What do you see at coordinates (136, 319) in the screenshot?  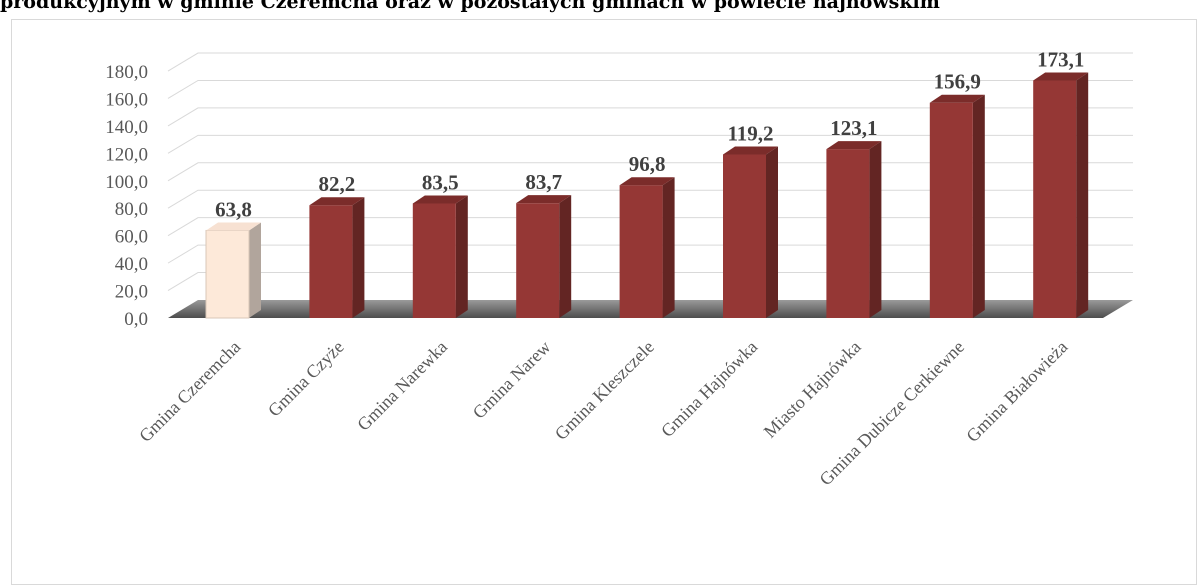 I see `y-tick-label: 0,0` at bounding box center [136, 319].